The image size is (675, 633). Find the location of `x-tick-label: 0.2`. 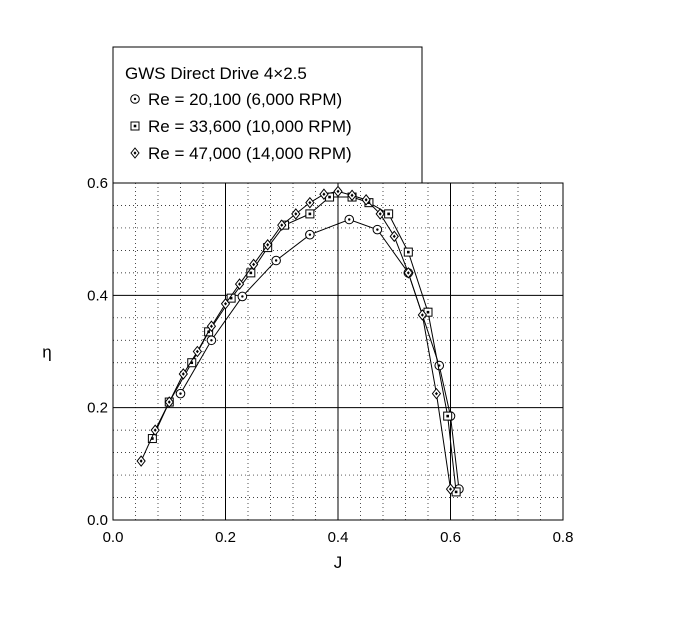

x-tick-label: 0.2 is located at coordinates (225, 537).